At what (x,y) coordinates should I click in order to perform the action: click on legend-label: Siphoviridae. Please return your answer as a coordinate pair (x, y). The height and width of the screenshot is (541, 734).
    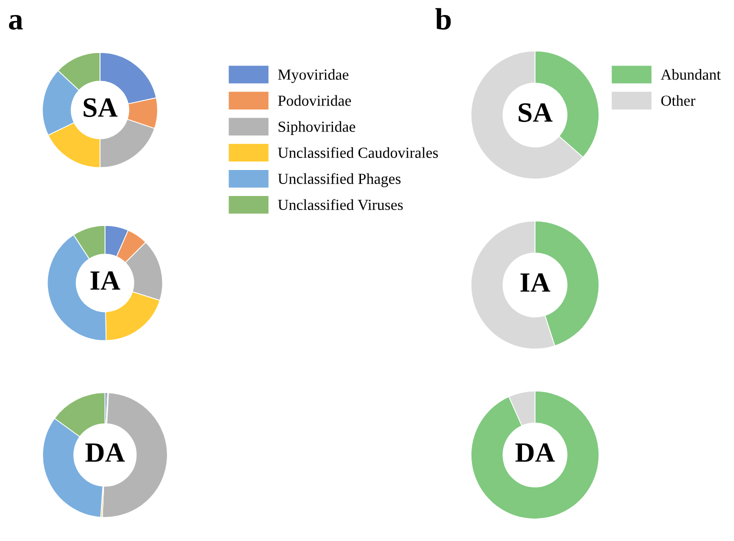
    Looking at the image, I should click on (317, 128).